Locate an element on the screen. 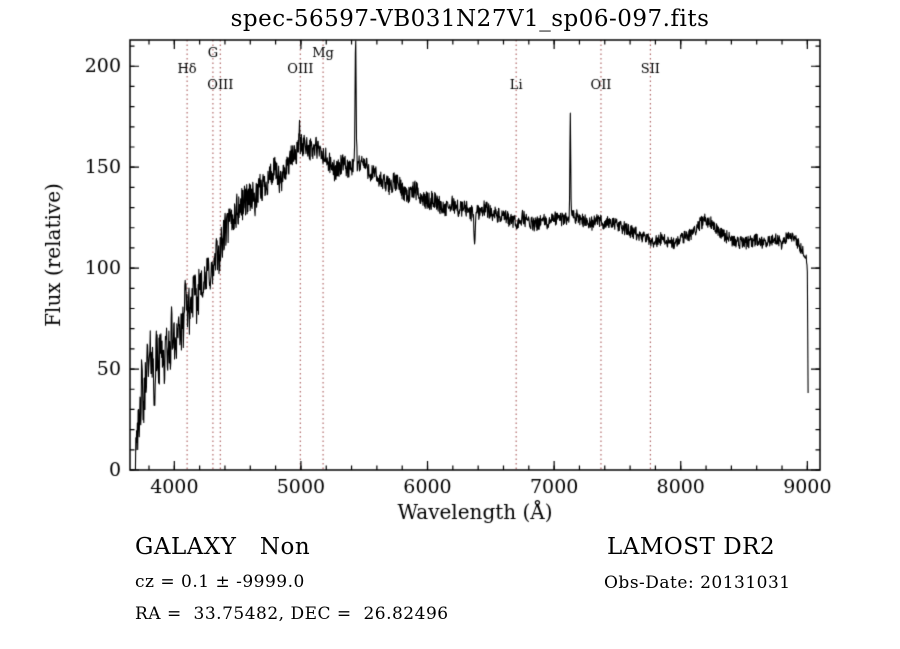 This screenshot has height=649, width=900. classification-label: GALAXY Non is located at coordinates (223, 547).